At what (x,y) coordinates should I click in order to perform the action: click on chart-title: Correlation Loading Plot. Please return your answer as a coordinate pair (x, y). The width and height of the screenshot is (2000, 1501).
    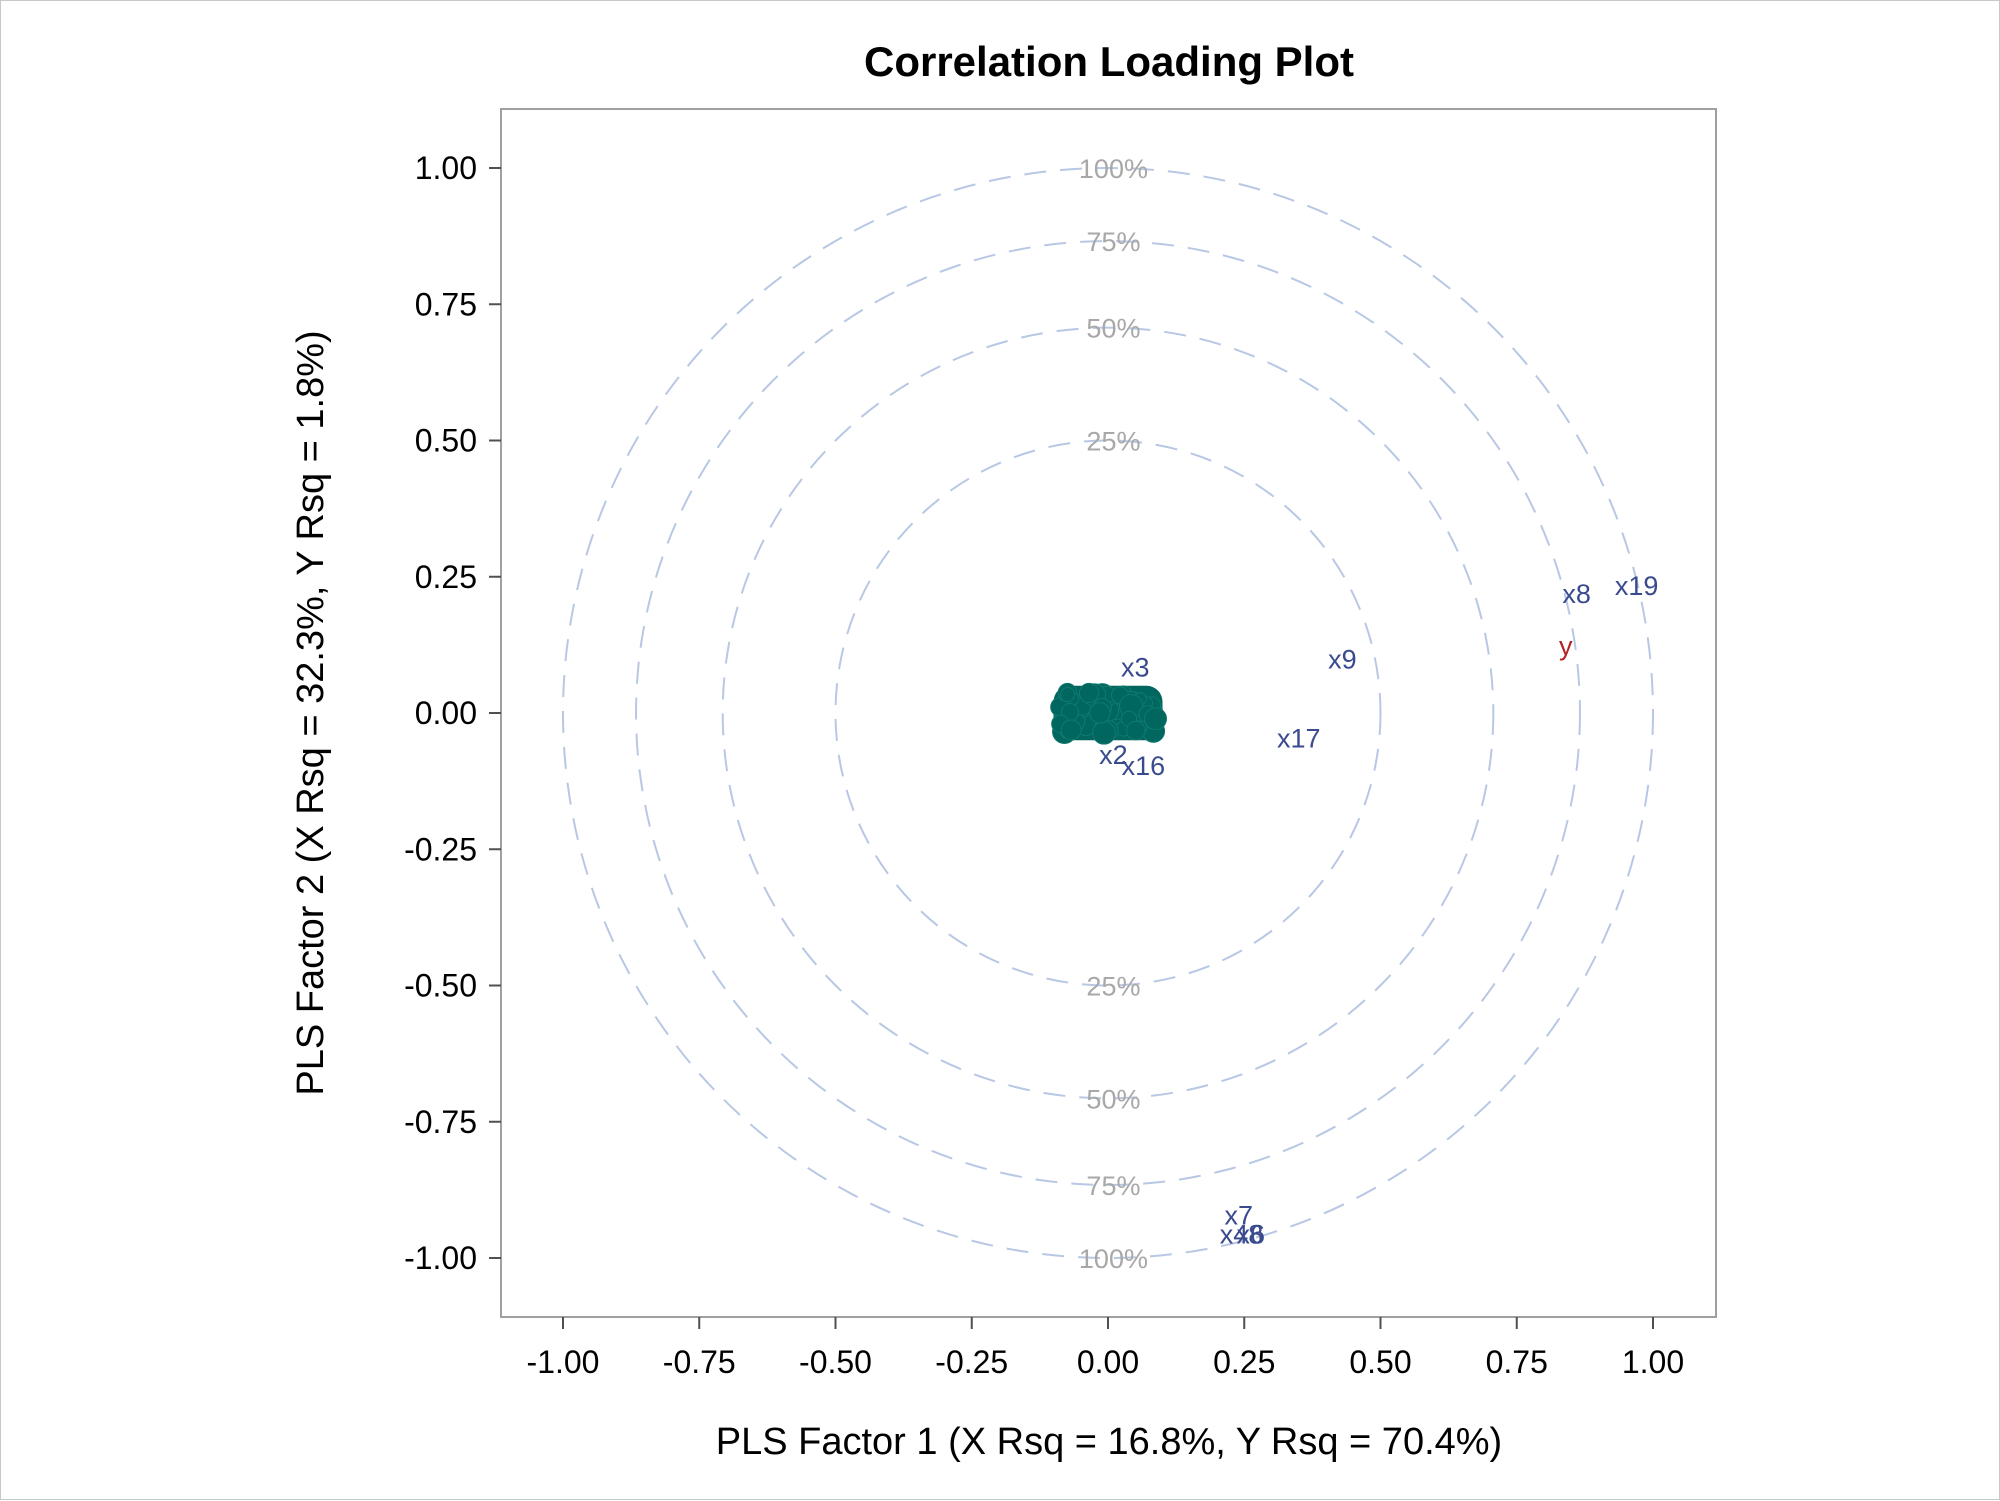
    Looking at the image, I should click on (1109, 61).